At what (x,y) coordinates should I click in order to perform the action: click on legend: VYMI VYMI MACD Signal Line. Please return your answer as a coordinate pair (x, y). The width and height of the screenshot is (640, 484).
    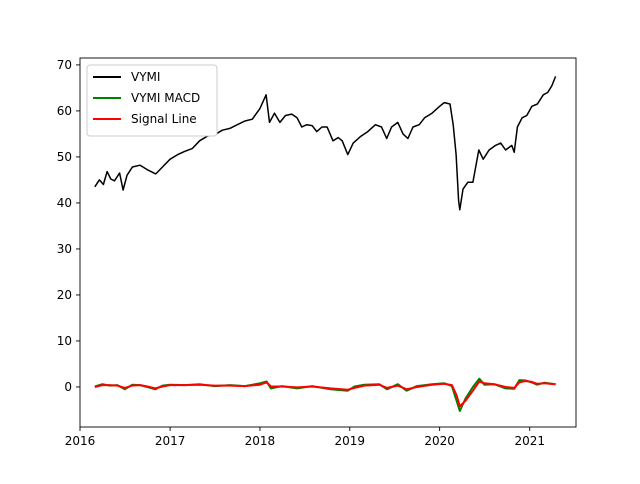
    Looking at the image, I should click on (152, 100).